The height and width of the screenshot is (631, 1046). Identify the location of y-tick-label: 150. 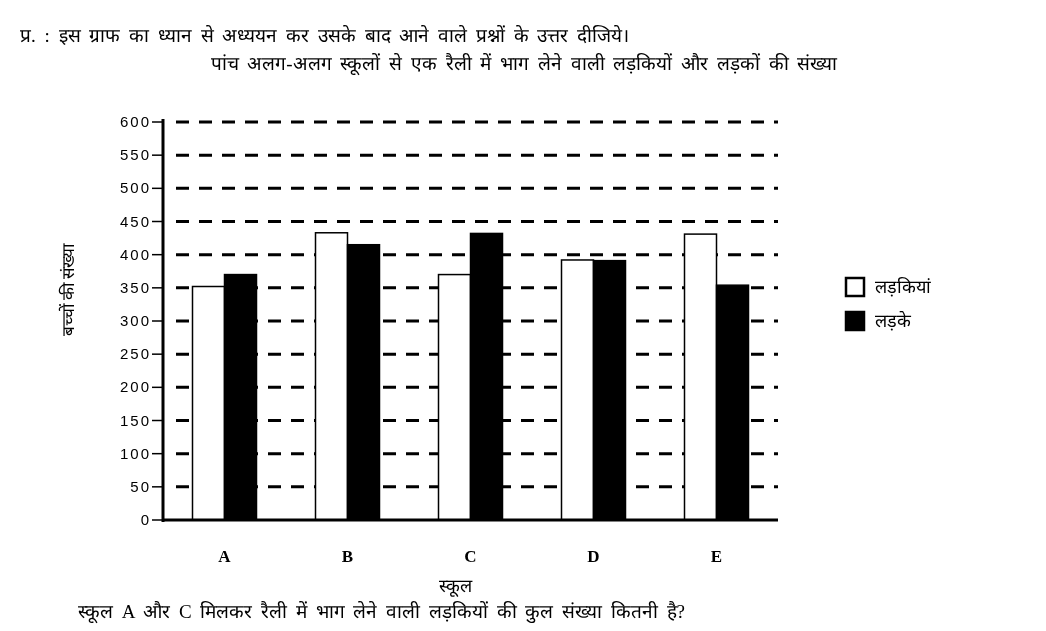
(135, 420).